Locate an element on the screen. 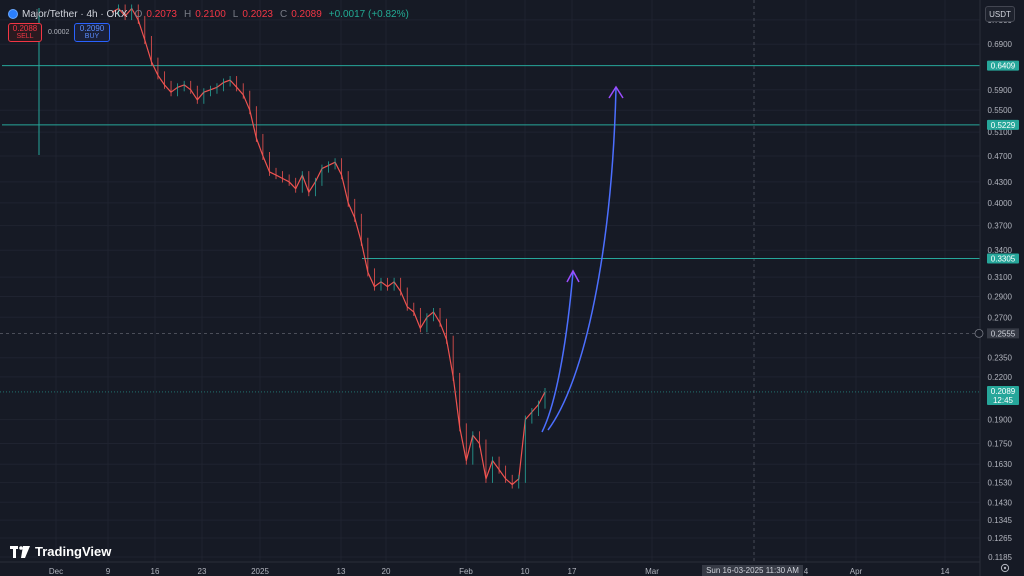 The width and height of the screenshot is (1024, 576). short-arrowhead is located at coordinates (573, 276).